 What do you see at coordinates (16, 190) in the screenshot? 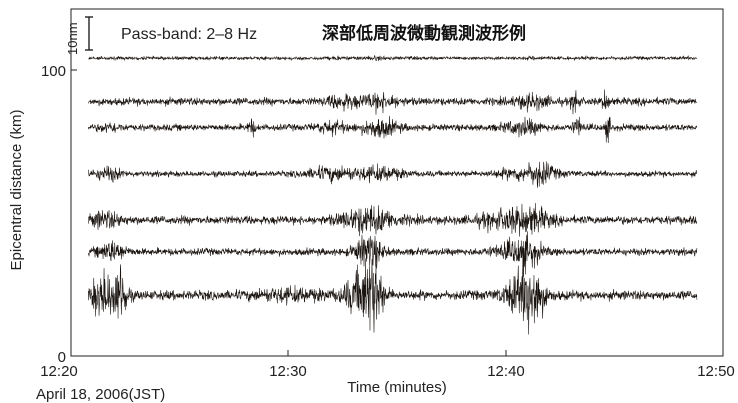
I see `y-axis-label: Epicentral distance (km)` at bounding box center [16, 190].